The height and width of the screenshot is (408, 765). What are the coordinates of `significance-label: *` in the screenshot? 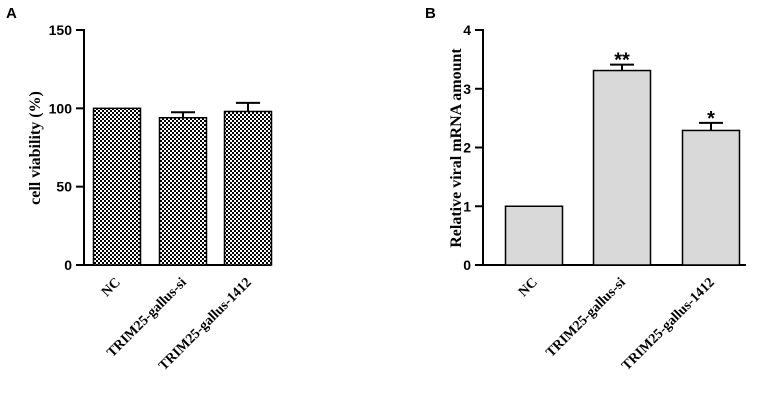 It's located at (711, 119).